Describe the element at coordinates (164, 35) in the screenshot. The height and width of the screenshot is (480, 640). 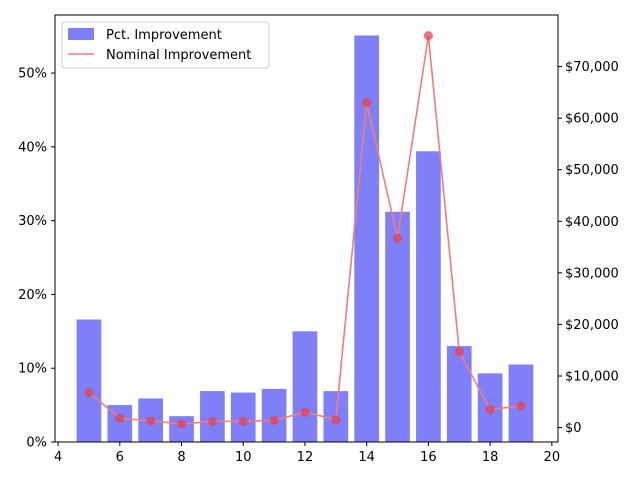
I see `legend-label-pct: Pct. Improvement` at that location.